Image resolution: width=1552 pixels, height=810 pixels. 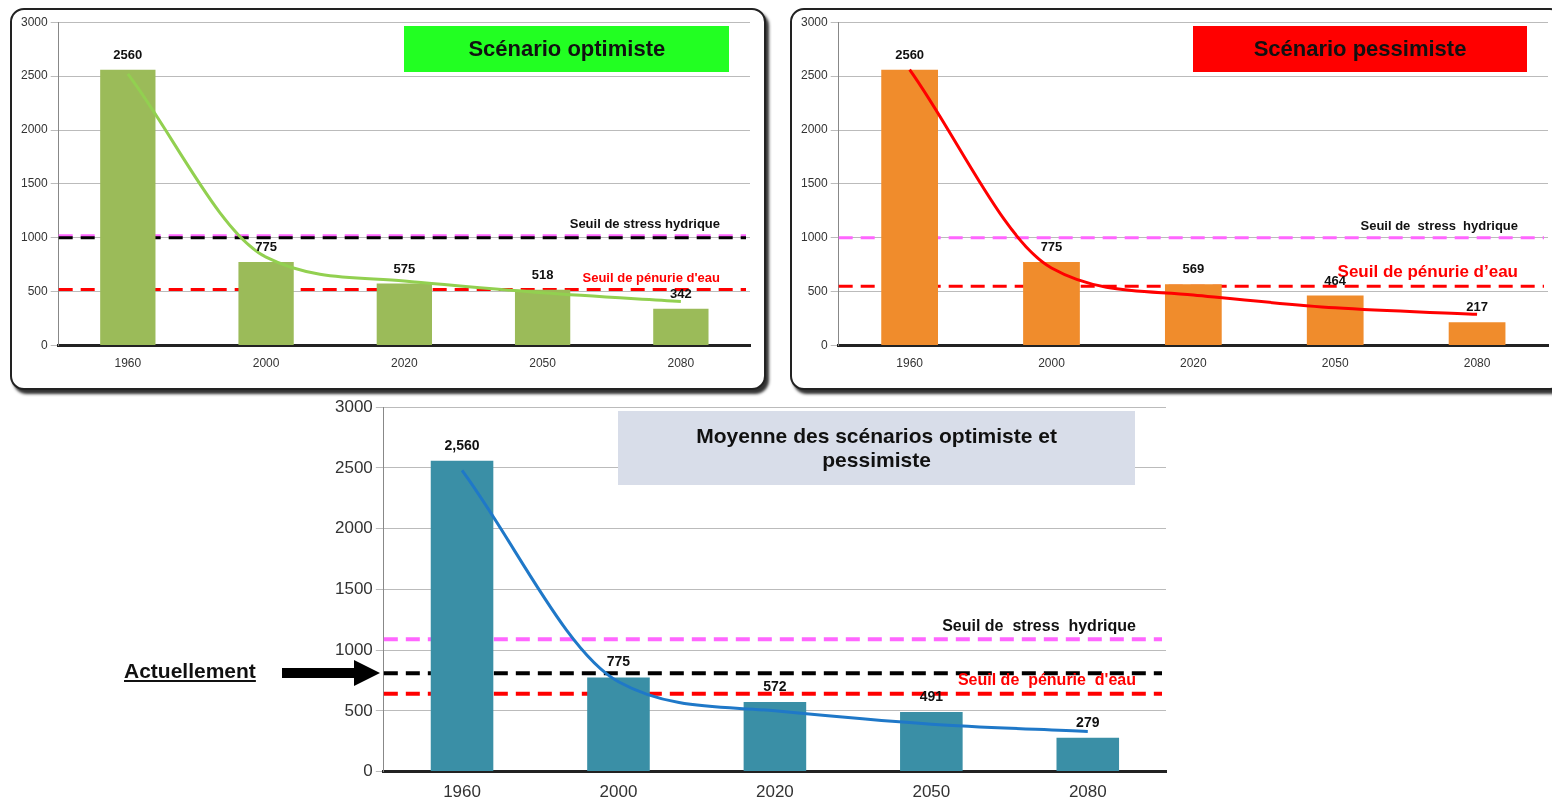 What do you see at coordinates (1477, 307) in the screenshot?
I see `data-label: 217` at bounding box center [1477, 307].